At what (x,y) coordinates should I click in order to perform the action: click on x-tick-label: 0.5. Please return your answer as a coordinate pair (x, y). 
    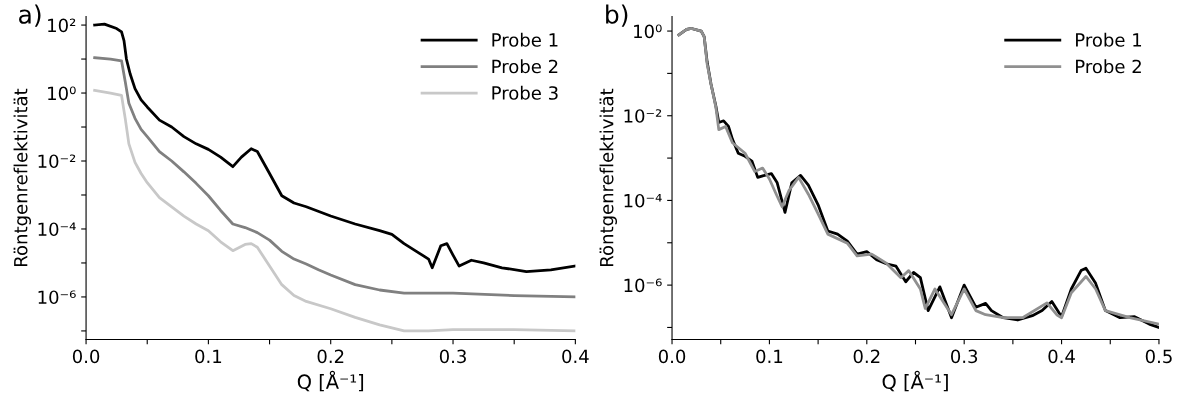
    Looking at the image, I should click on (1158, 356).